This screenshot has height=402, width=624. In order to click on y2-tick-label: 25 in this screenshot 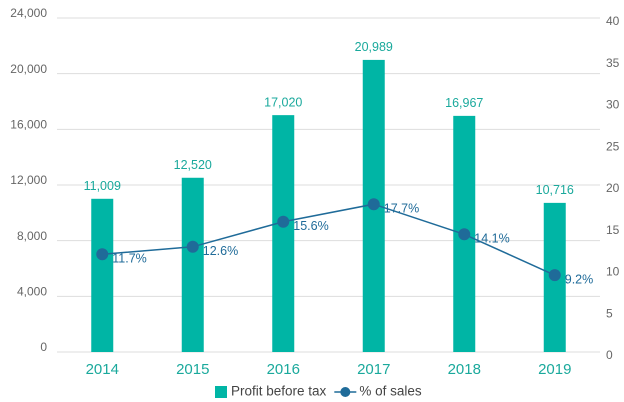, I will do `click(613, 146)`.